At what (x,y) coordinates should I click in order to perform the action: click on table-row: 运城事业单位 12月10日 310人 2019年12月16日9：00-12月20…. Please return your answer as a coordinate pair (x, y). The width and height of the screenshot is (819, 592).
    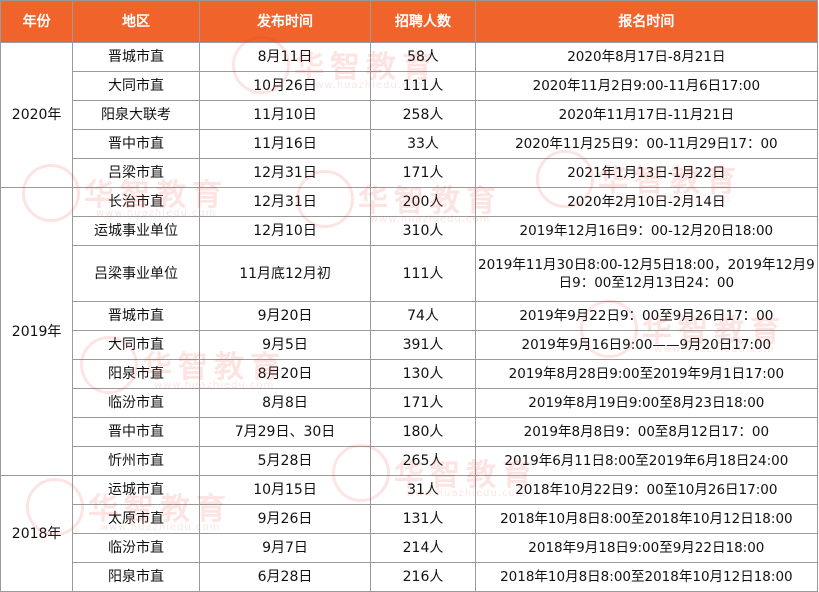
    Looking at the image, I should click on (410, 231).